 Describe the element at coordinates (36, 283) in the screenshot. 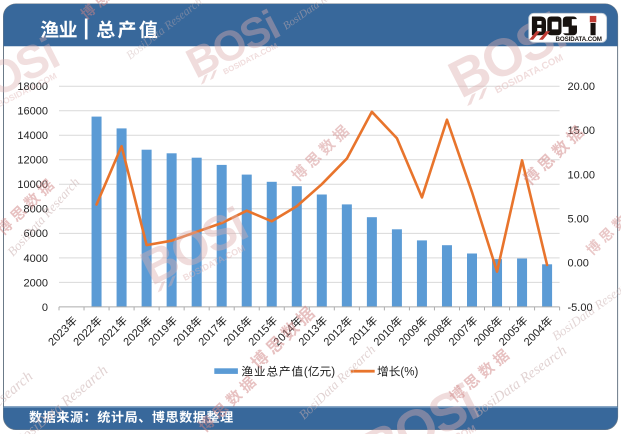

I see `svg-text: 2000` at that location.